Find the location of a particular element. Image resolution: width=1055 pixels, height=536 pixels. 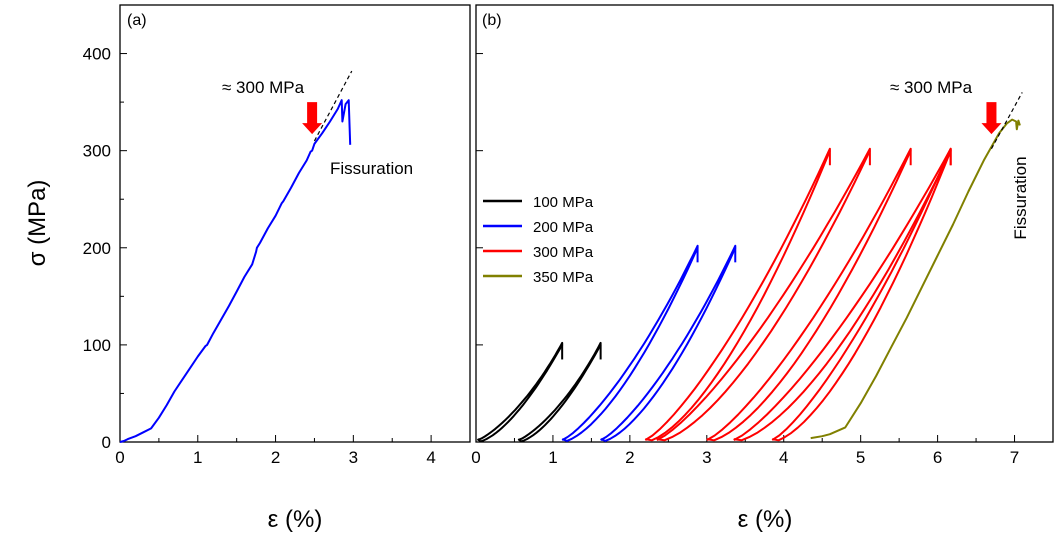

panel-b-tangent-line is located at coordinates (1006, 121).